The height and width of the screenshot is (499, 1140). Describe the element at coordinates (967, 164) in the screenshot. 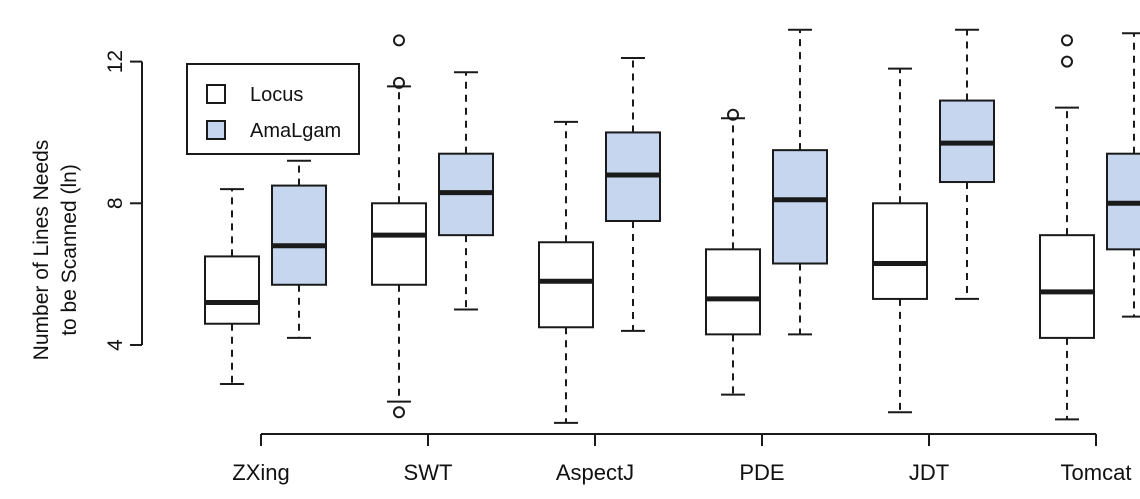

I see `box-amalgam-jdt` at that location.